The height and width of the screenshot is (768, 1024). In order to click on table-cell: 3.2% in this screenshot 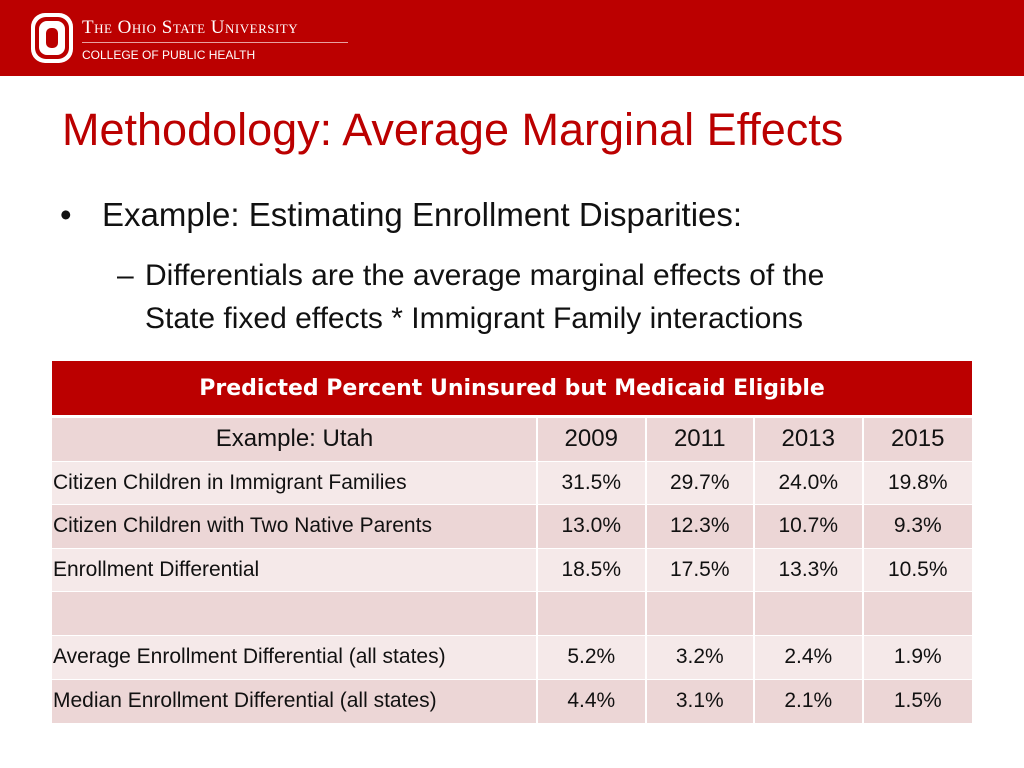, I will do `click(700, 657)`.